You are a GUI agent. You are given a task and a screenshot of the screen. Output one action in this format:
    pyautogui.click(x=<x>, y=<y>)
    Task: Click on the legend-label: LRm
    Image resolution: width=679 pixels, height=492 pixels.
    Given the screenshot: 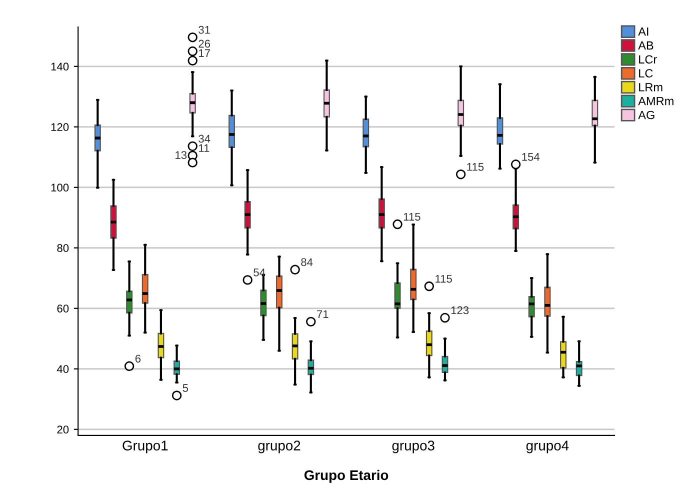 What is the action you would take?
    pyautogui.click(x=650, y=87)
    